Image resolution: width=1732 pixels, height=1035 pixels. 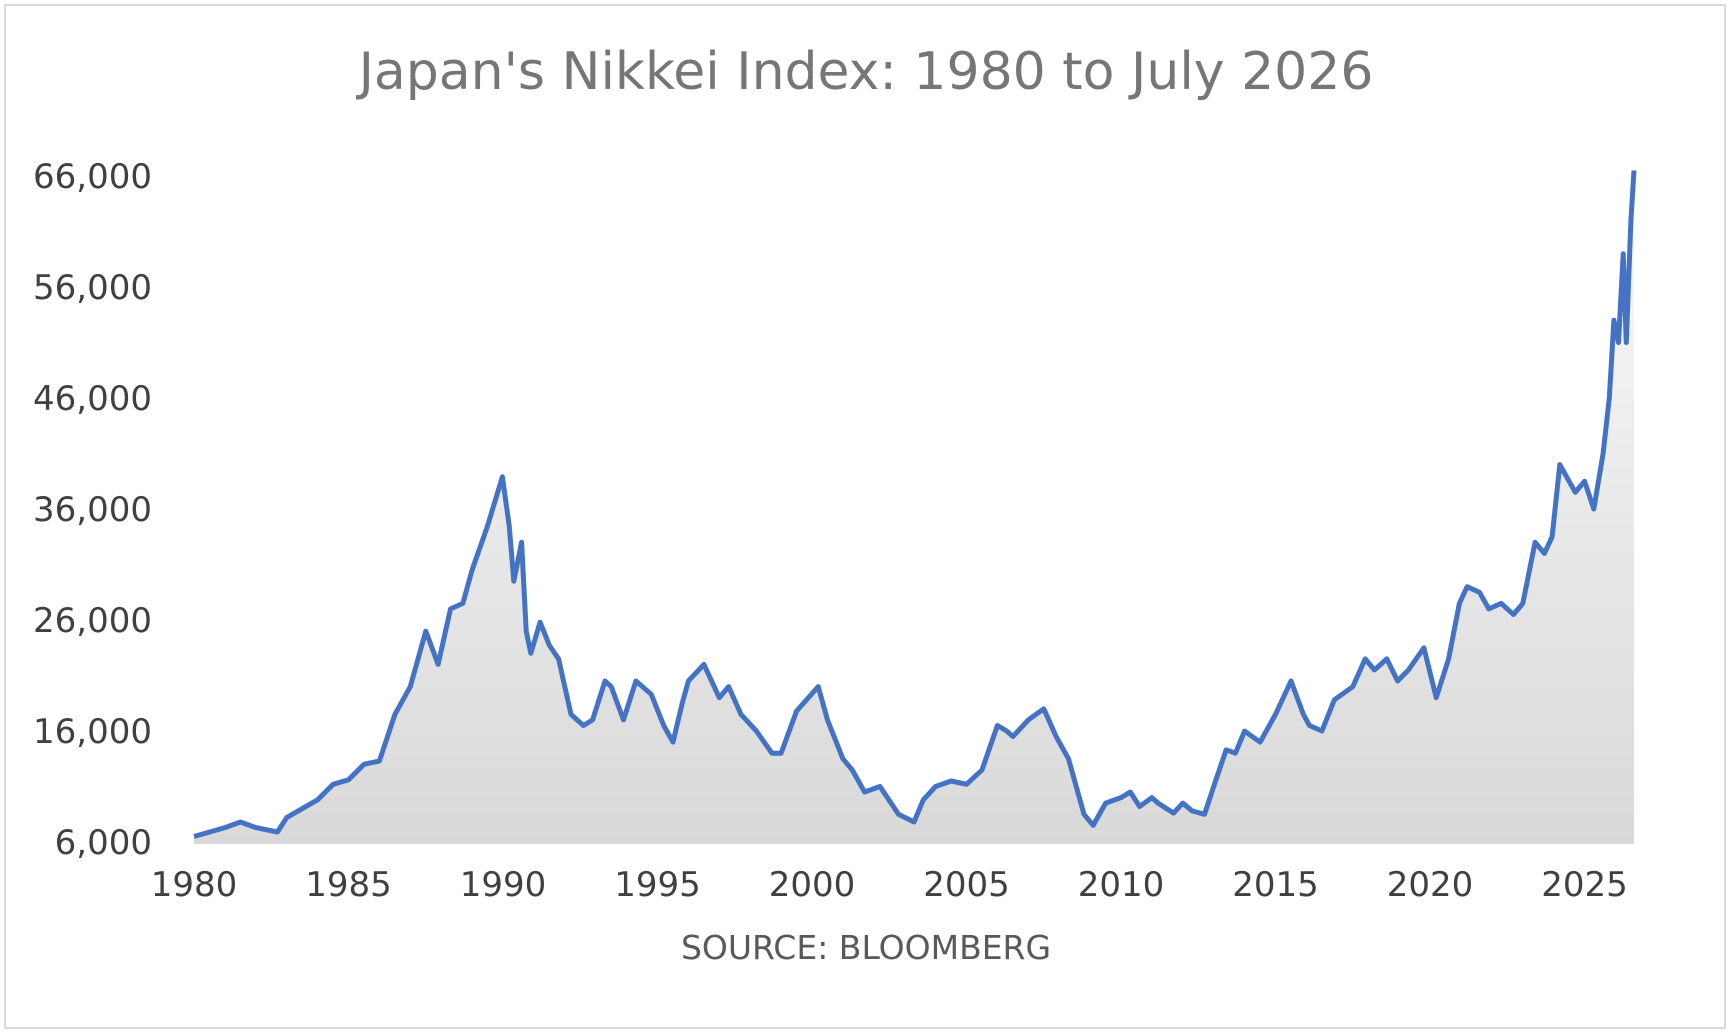 I want to click on y-tick-label: 56,000, so click(x=92, y=288).